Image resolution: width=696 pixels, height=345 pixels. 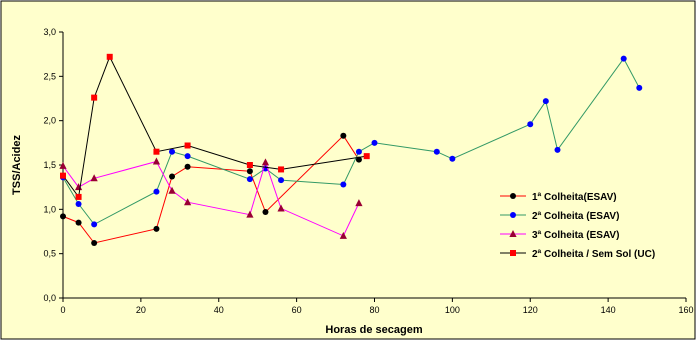 I want to click on x-tick-label: 80, so click(x=374, y=310).